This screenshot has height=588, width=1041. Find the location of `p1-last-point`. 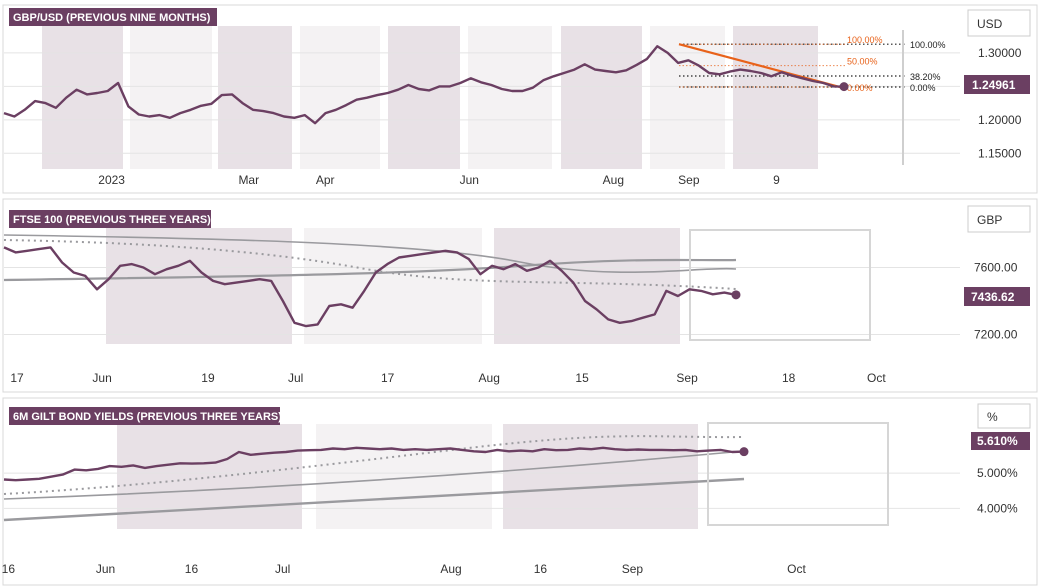

p1-last-point is located at coordinates (844, 87).